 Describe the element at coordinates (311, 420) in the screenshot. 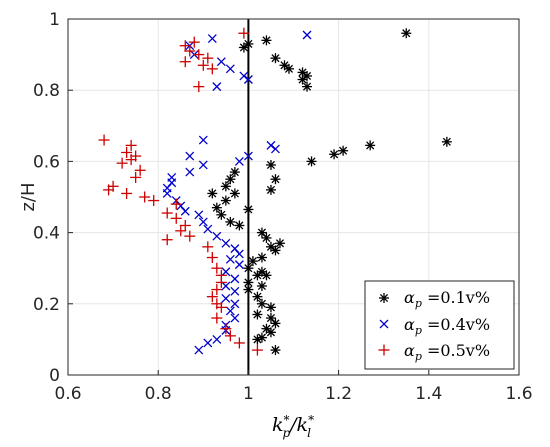

I see `x-label-sup2: *` at that location.